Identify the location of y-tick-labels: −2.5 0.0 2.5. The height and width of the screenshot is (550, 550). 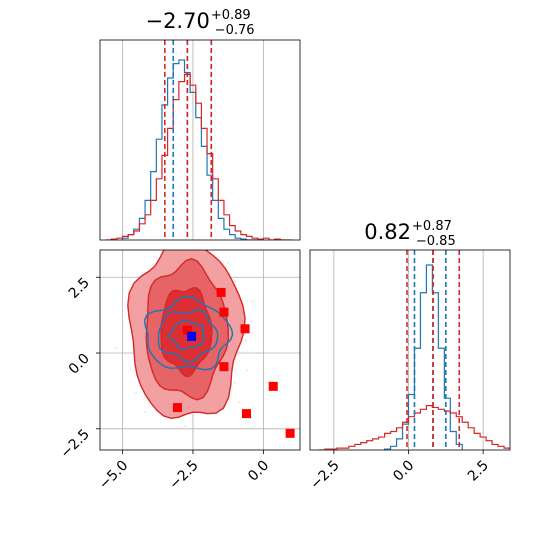
(78, 368).